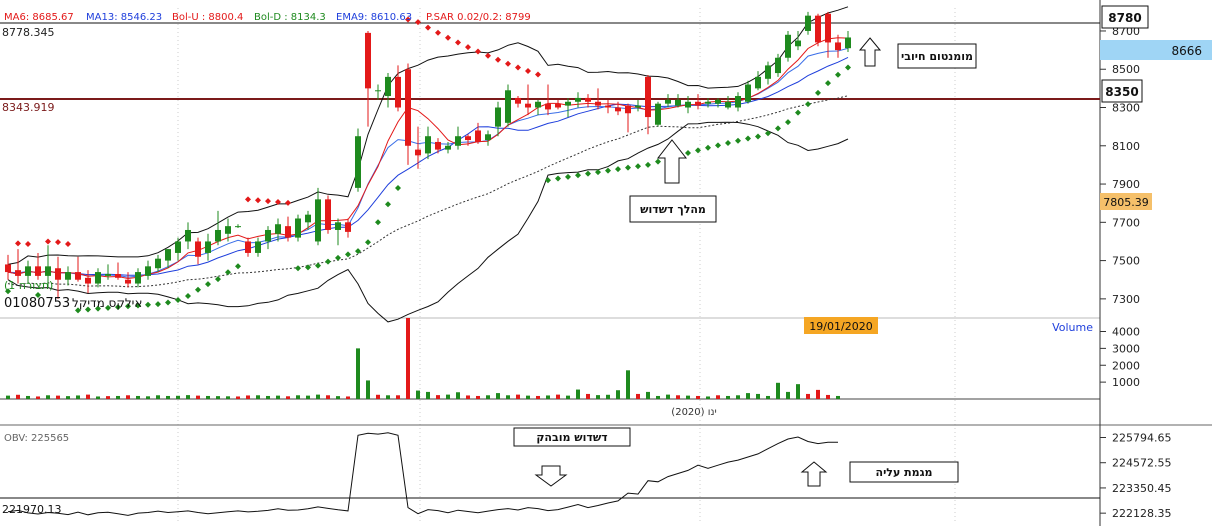  Describe the element at coordinates (1126, 69) in the screenshot. I see `price-tick-label: 8500` at that location.